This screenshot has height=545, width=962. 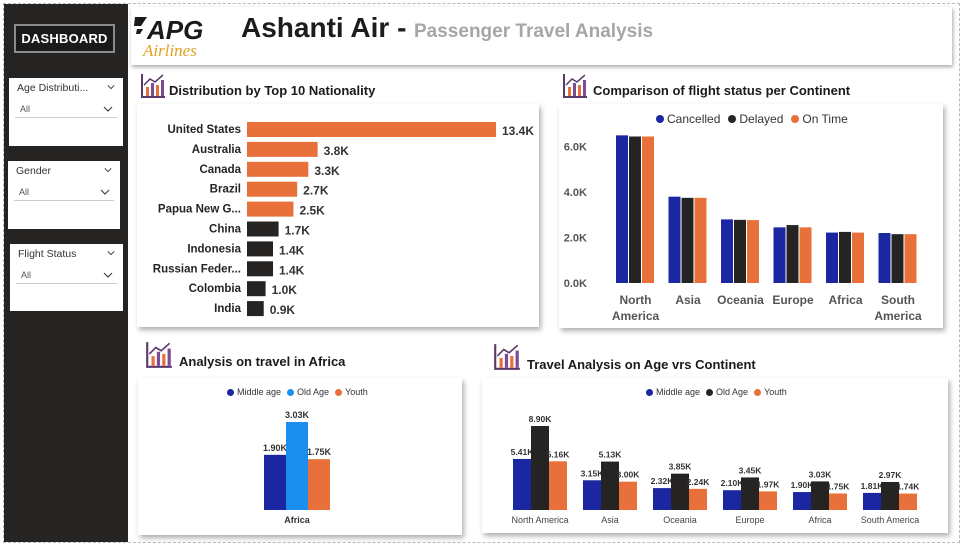 What do you see at coordinates (34, 171) in the screenshot?
I see `slicer-title: Gender` at bounding box center [34, 171].